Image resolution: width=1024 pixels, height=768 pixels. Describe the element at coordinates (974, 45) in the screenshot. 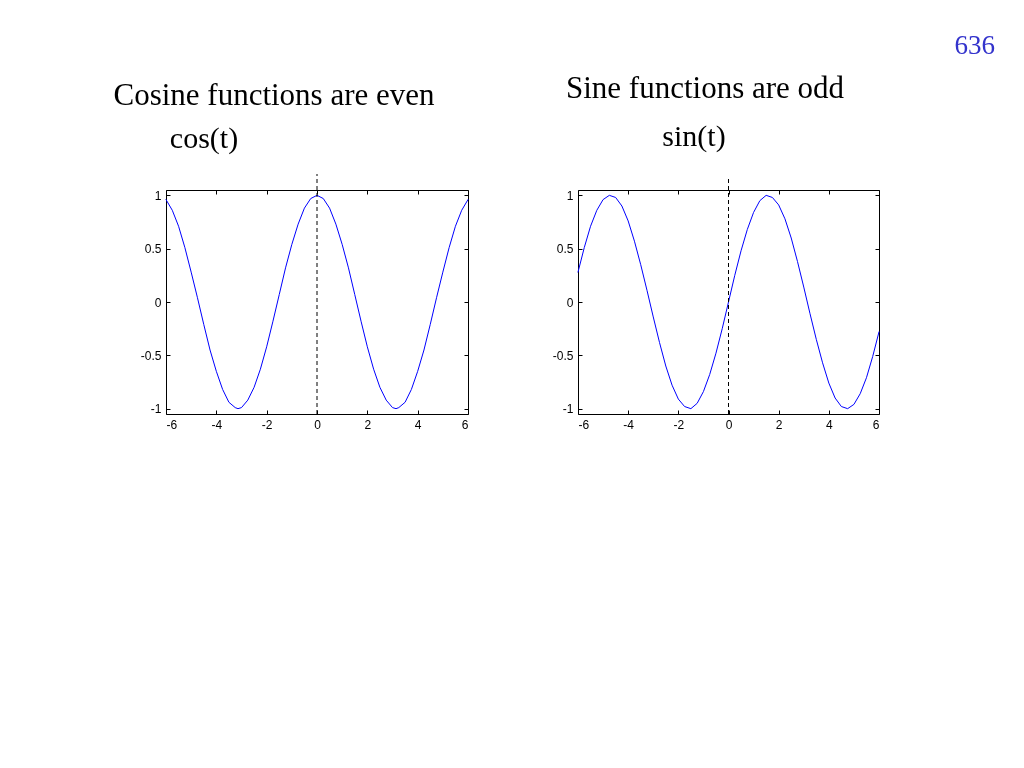

I see `text: 636` at that location.